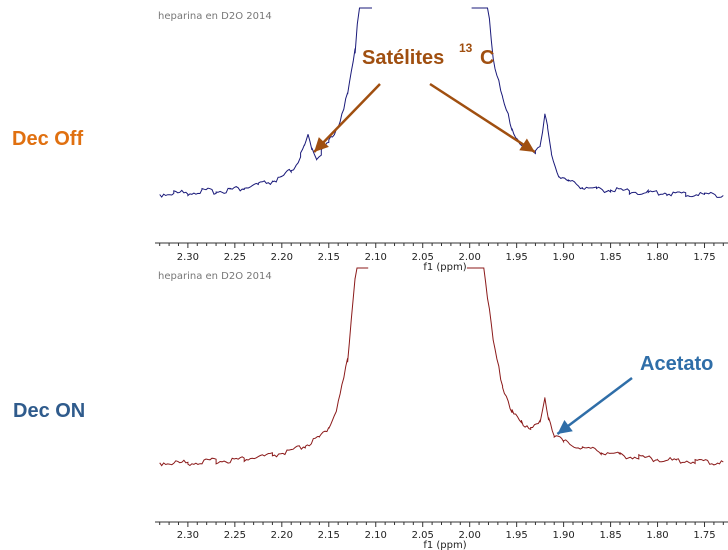  What do you see at coordinates (215, 276) in the screenshot?
I see `dec-on-caption: heparina en D2O 2014` at bounding box center [215, 276].